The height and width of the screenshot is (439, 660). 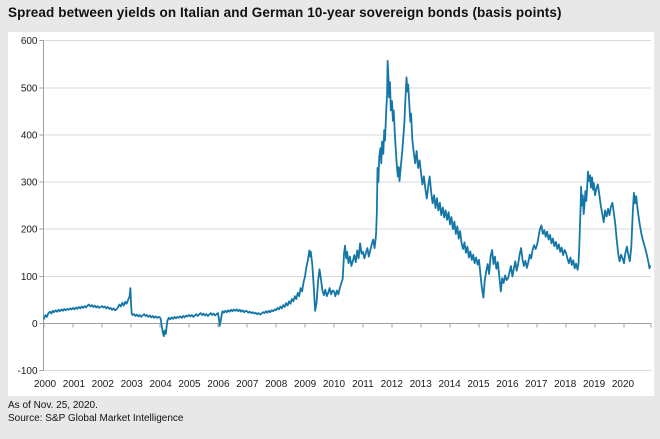 I want to click on x-tick-label: 2006, so click(x=218, y=384).